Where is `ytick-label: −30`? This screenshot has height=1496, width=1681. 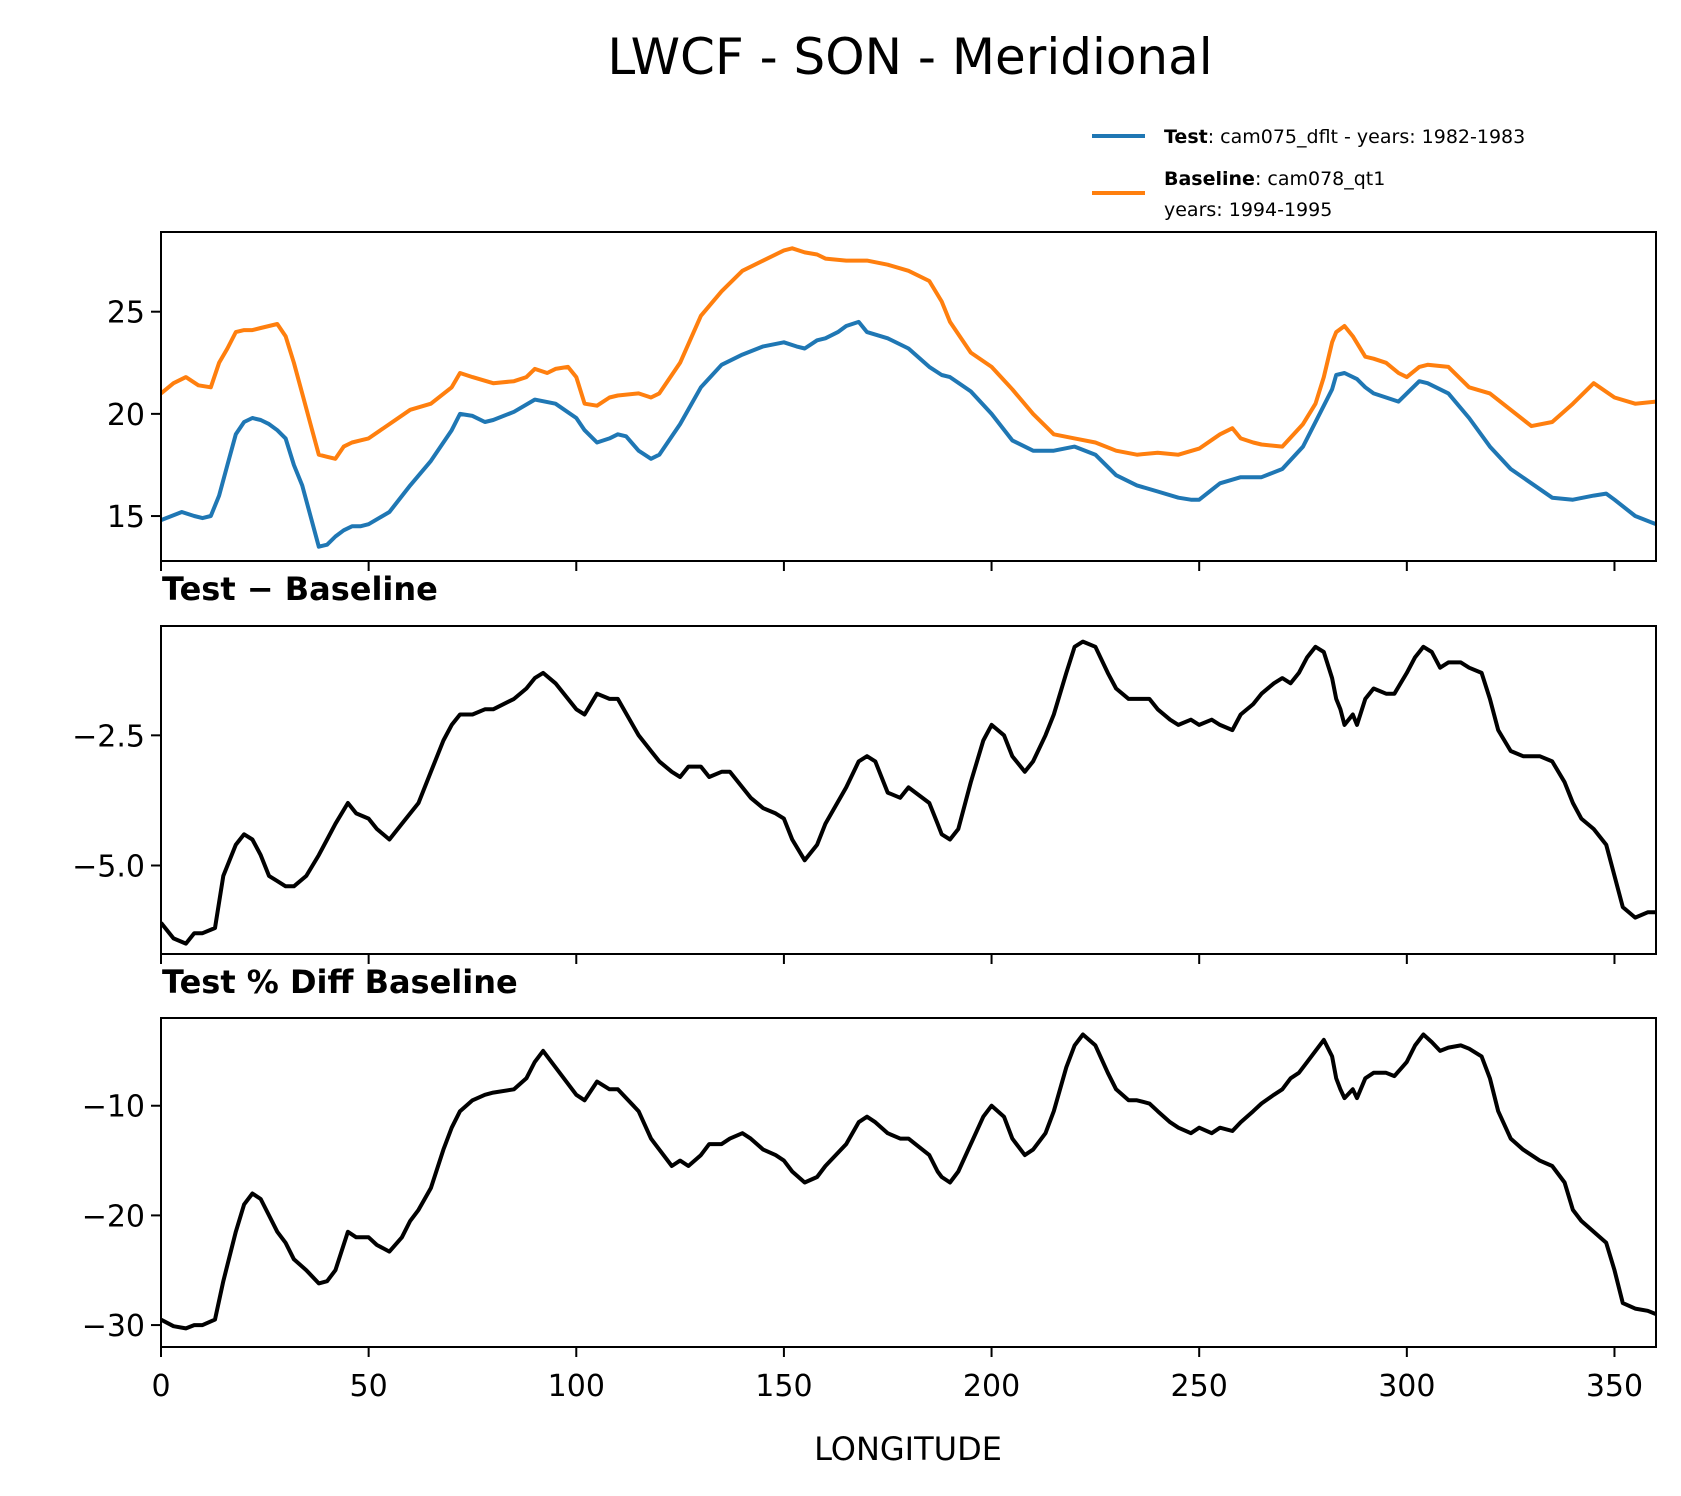
ytick-label: −30 is located at coordinates (113, 1326).